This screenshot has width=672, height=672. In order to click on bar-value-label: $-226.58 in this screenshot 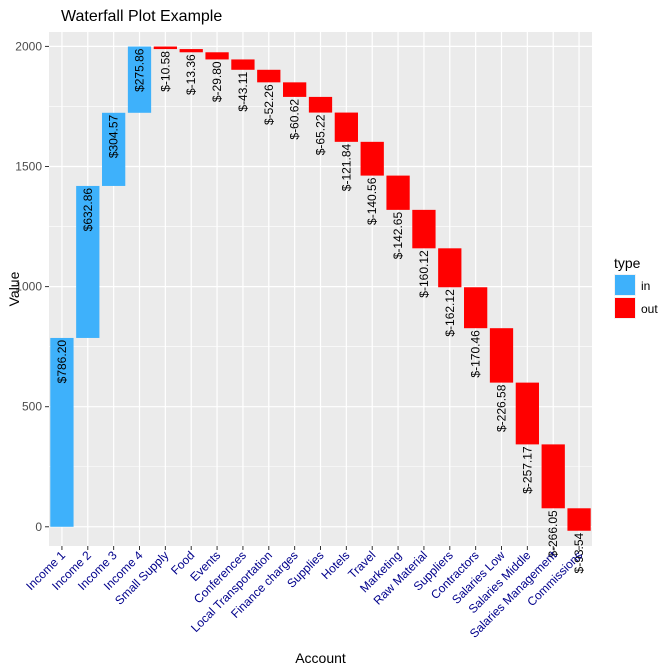, I will do `click(502, 408)`.